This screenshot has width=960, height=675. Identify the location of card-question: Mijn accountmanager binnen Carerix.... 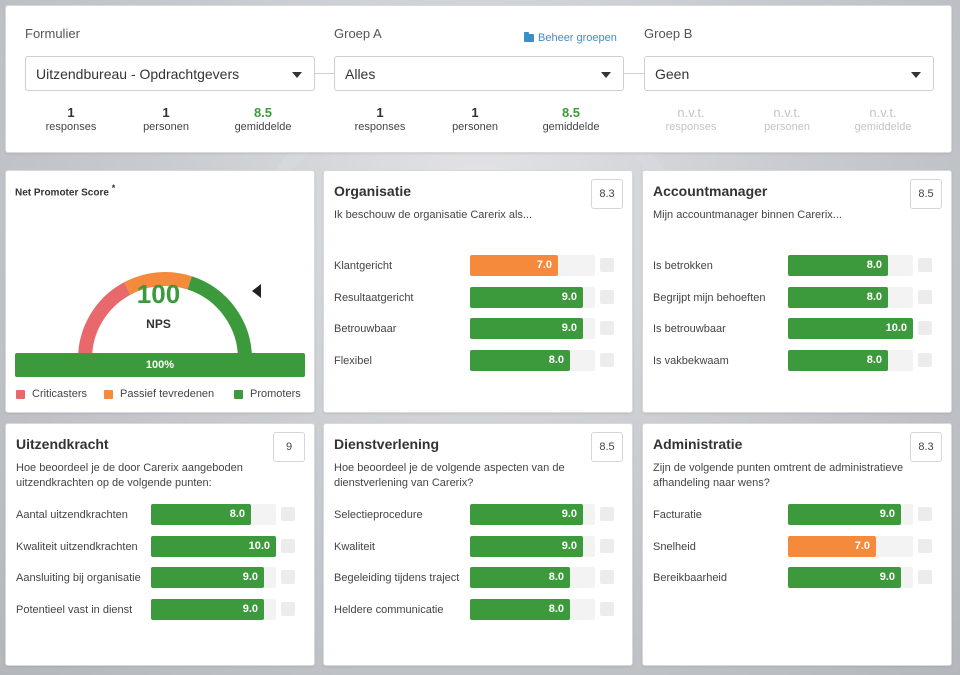
(747, 215).